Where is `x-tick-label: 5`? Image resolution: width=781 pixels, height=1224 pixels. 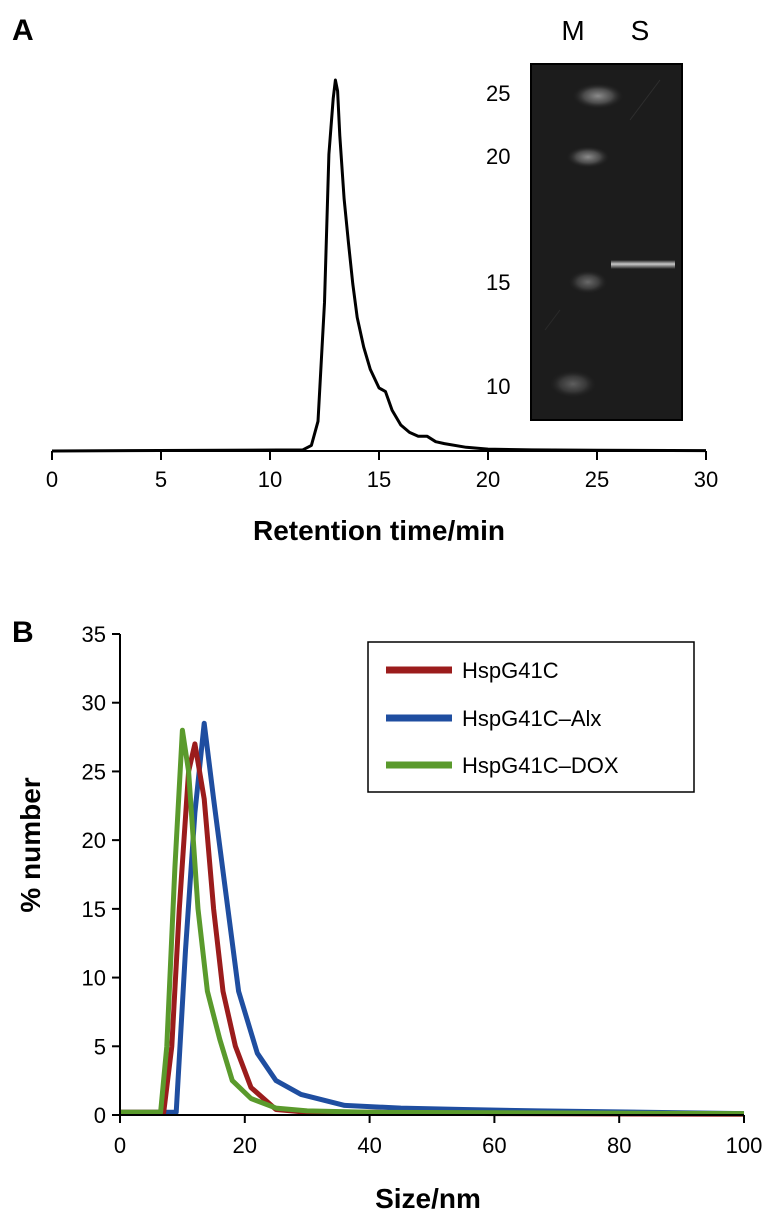 x-tick-label: 5 is located at coordinates (161, 479).